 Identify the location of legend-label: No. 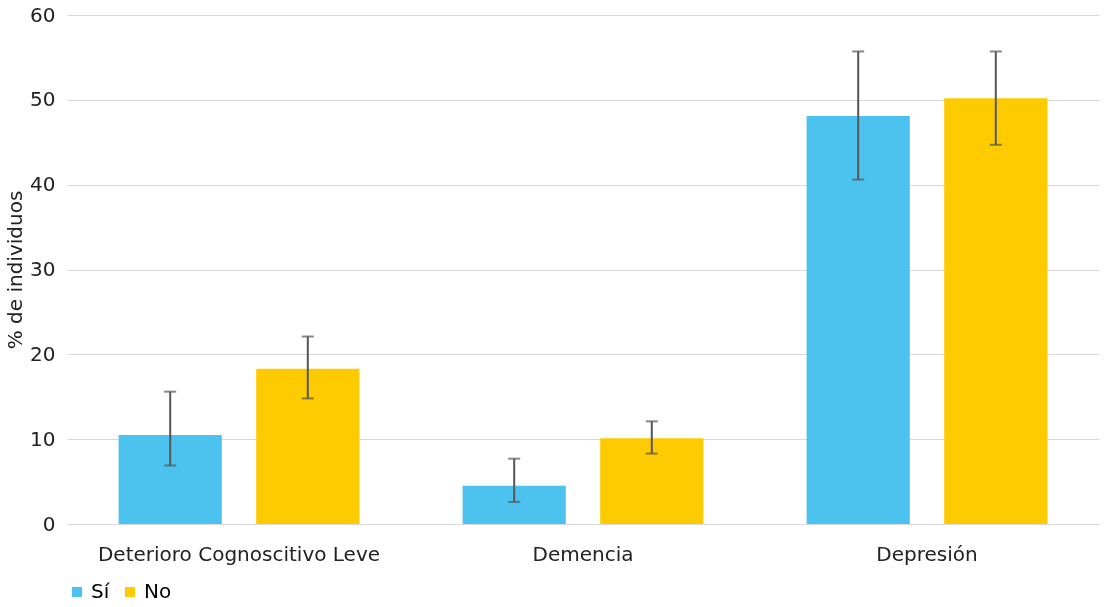
(158, 591).